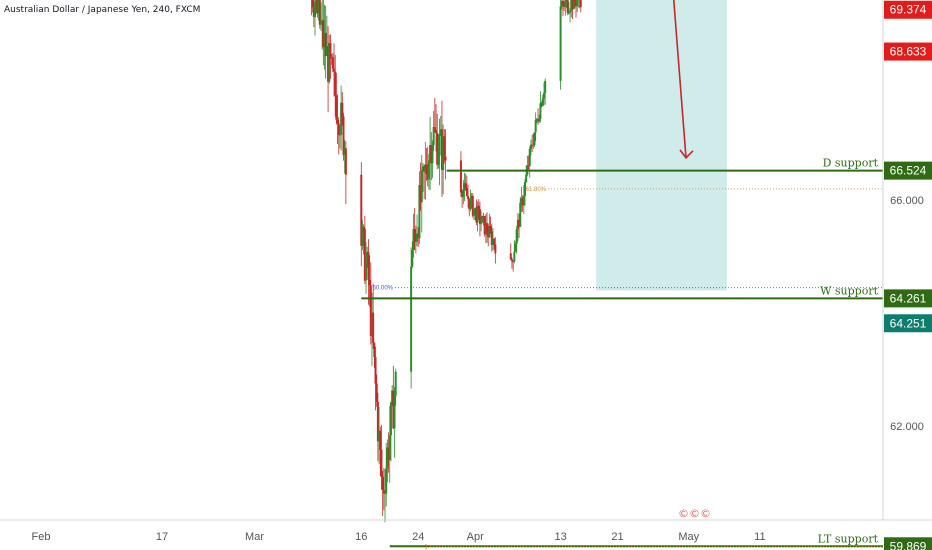  What do you see at coordinates (661, 145) in the screenshot?
I see `target-zone` at bounding box center [661, 145].